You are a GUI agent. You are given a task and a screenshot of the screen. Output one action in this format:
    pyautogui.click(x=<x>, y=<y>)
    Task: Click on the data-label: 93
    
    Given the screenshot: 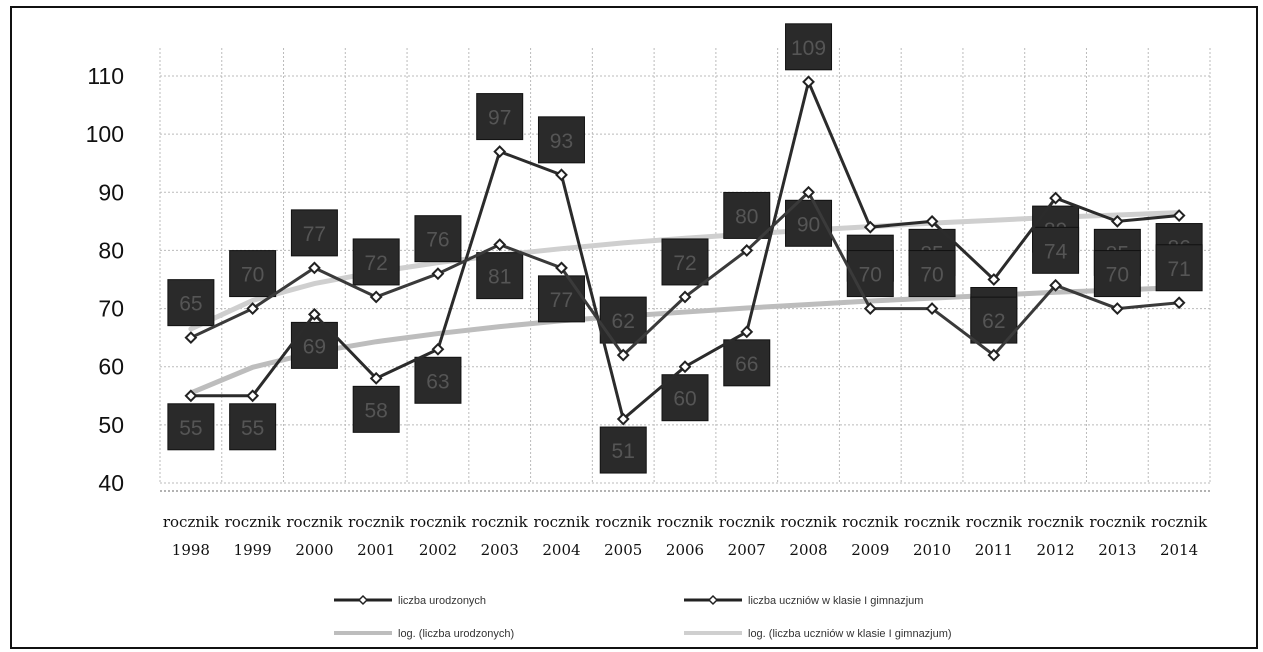 What is the action you would take?
    pyautogui.click(x=561, y=141)
    